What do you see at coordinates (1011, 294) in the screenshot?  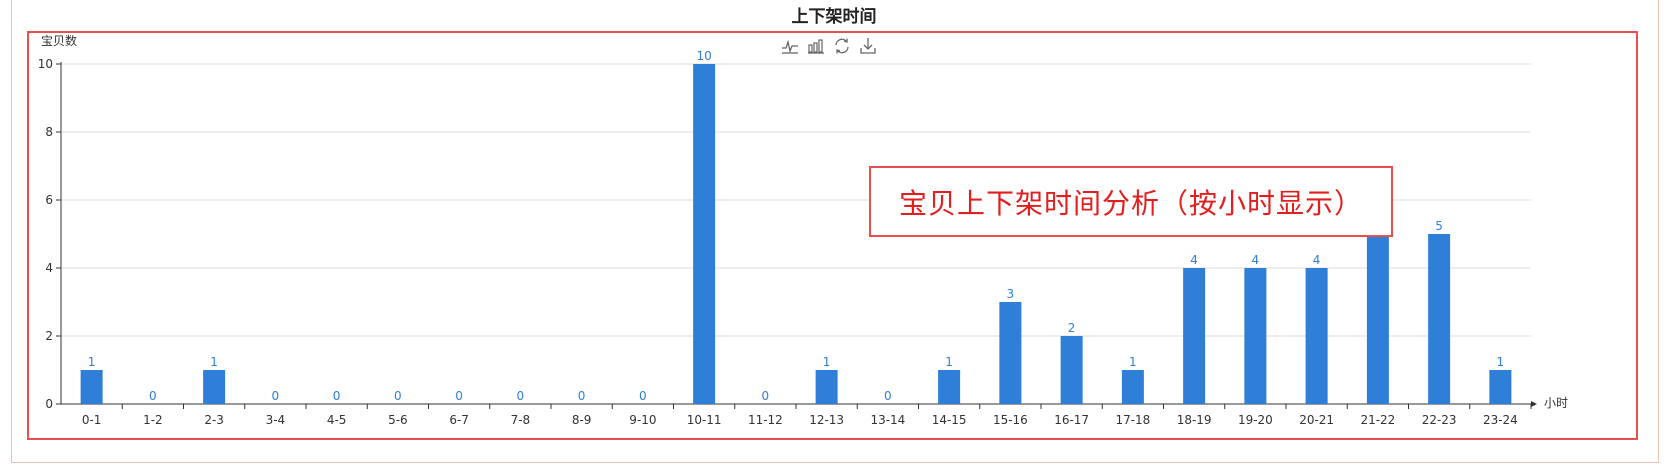 I see `data-label: 3` at bounding box center [1011, 294].